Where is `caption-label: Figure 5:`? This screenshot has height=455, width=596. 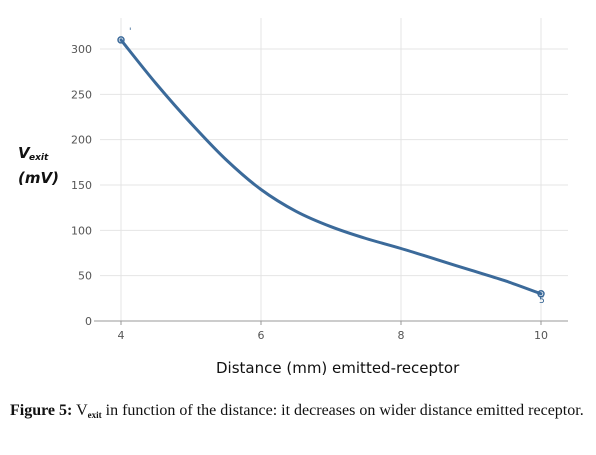
caption-label: Figure 5: is located at coordinates (41, 410).